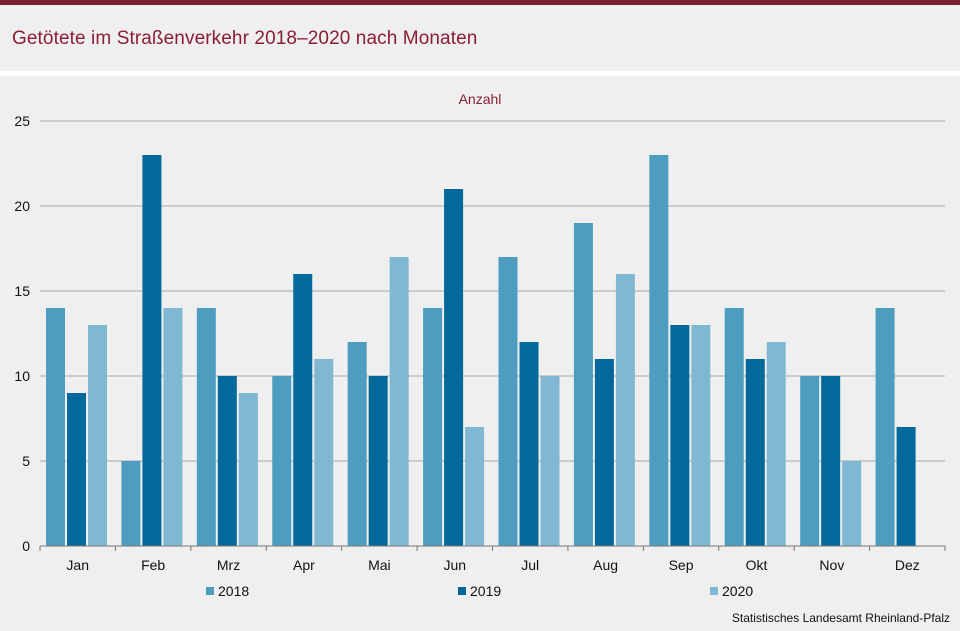  What do you see at coordinates (508, 401) in the screenshot?
I see `bar-2018-jul` at bounding box center [508, 401].